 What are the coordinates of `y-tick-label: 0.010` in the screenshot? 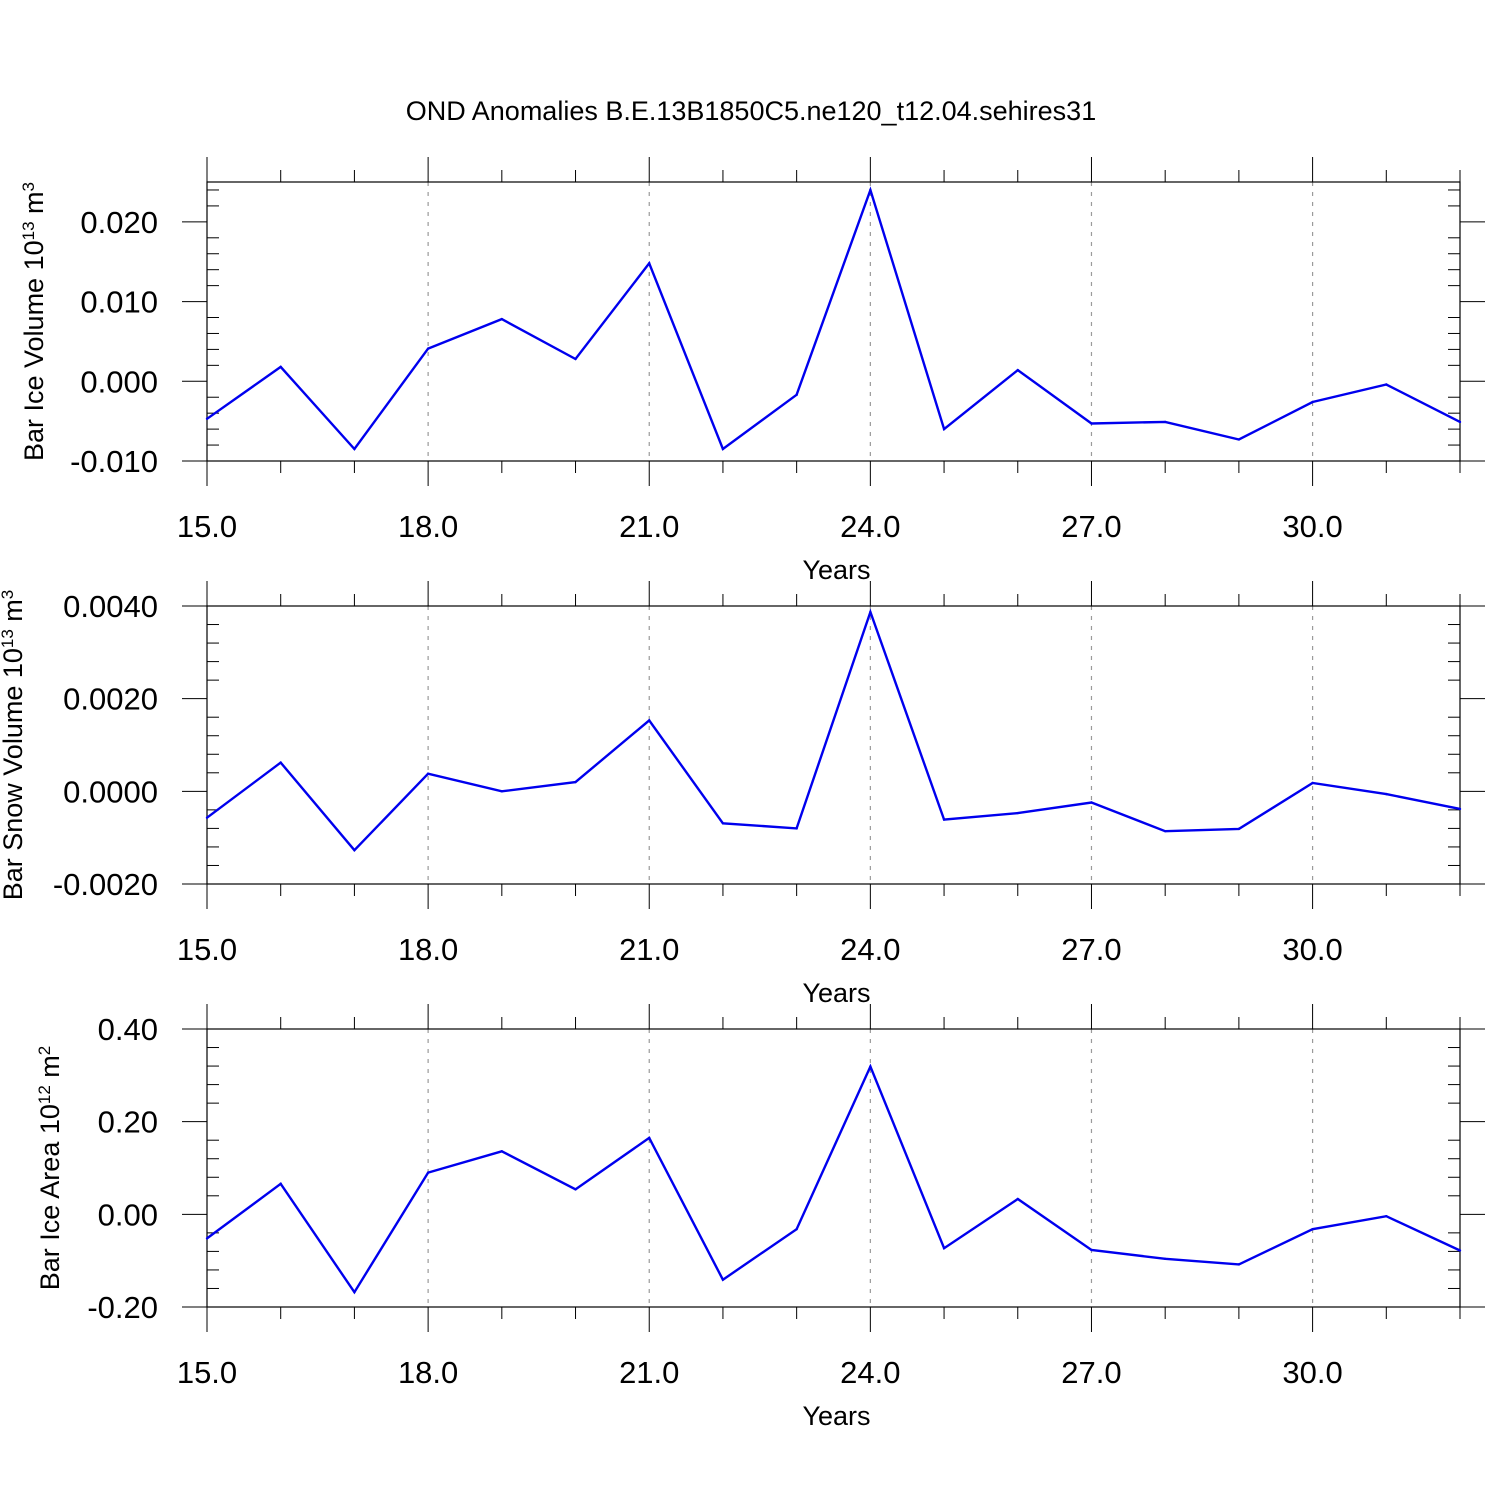 It's located at (119, 302).